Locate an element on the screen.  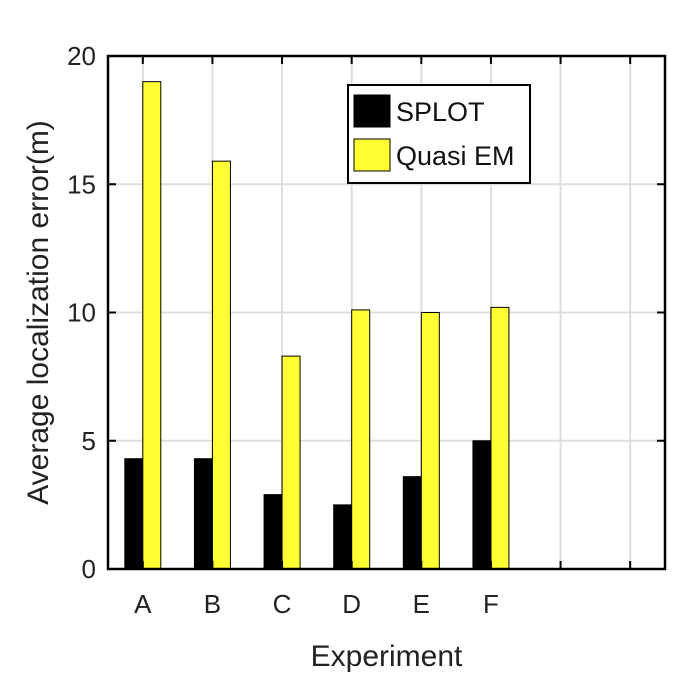
legend-swatch-splot is located at coordinates (372, 111).